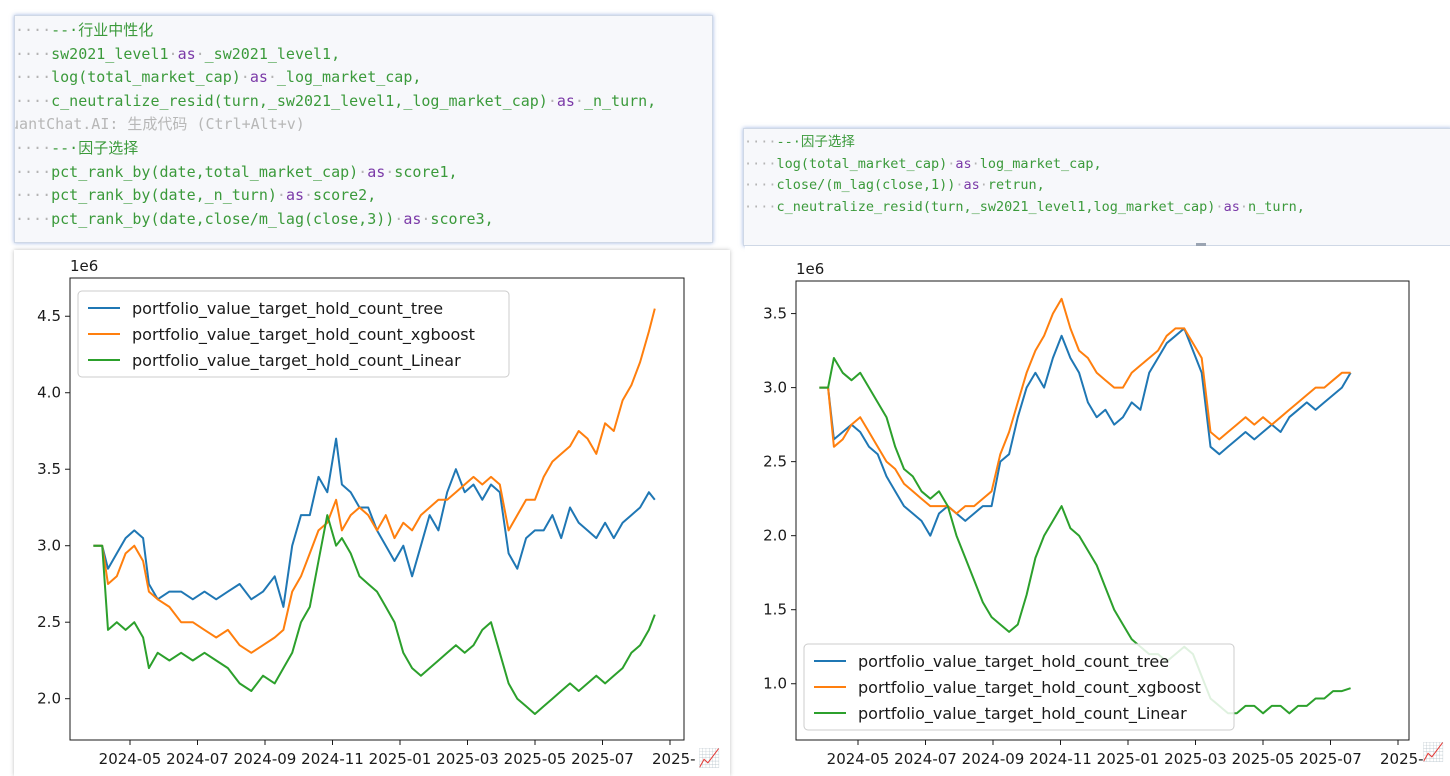 Image resolution: width=1450 pixels, height=776 pixels. Describe the element at coordinates (102, 30) in the screenshot. I see `code-token: --·行业中性化` at that location.